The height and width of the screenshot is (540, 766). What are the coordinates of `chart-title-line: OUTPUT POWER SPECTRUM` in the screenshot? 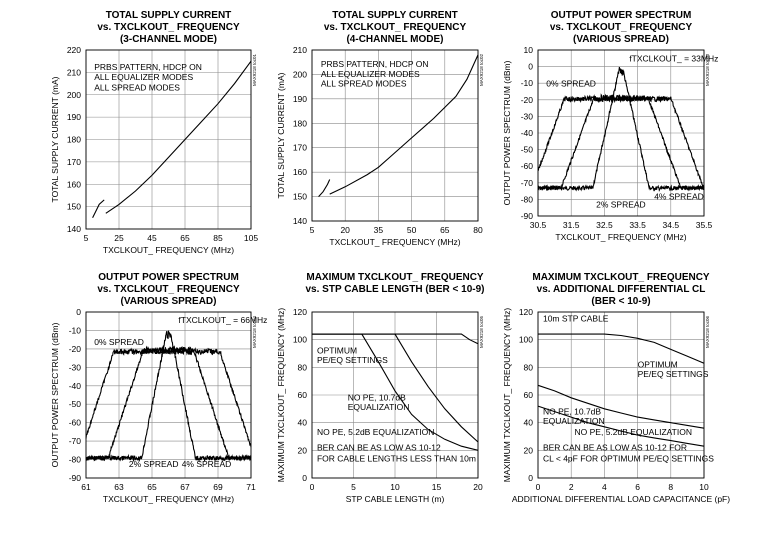 It's located at (621, 15).